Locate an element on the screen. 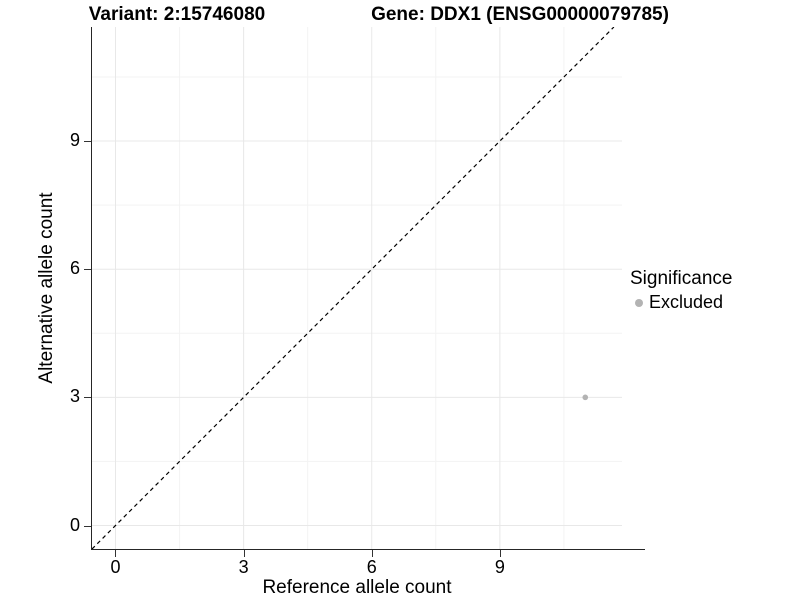 This screenshot has height=600, width=800. legend-item-label: Excluded is located at coordinates (686, 302).